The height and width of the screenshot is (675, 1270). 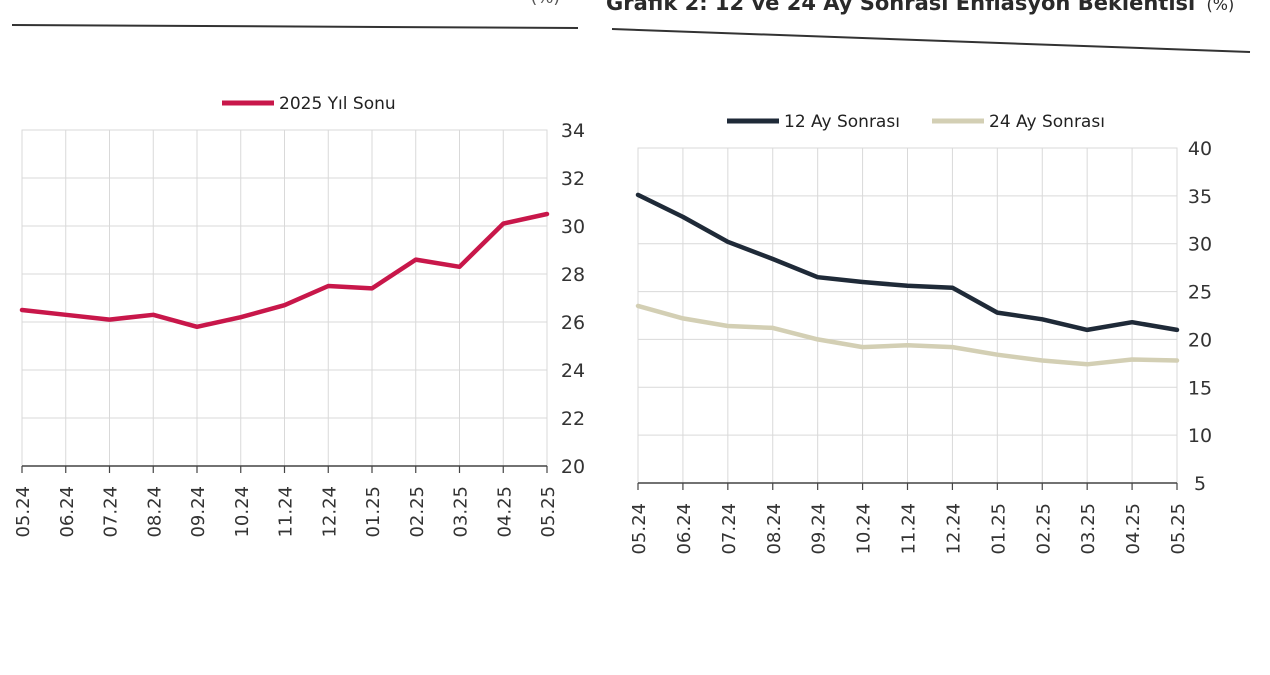 What do you see at coordinates (1200, 293) in the screenshot?
I see `y-tick-label: 25` at bounding box center [1200, 293].